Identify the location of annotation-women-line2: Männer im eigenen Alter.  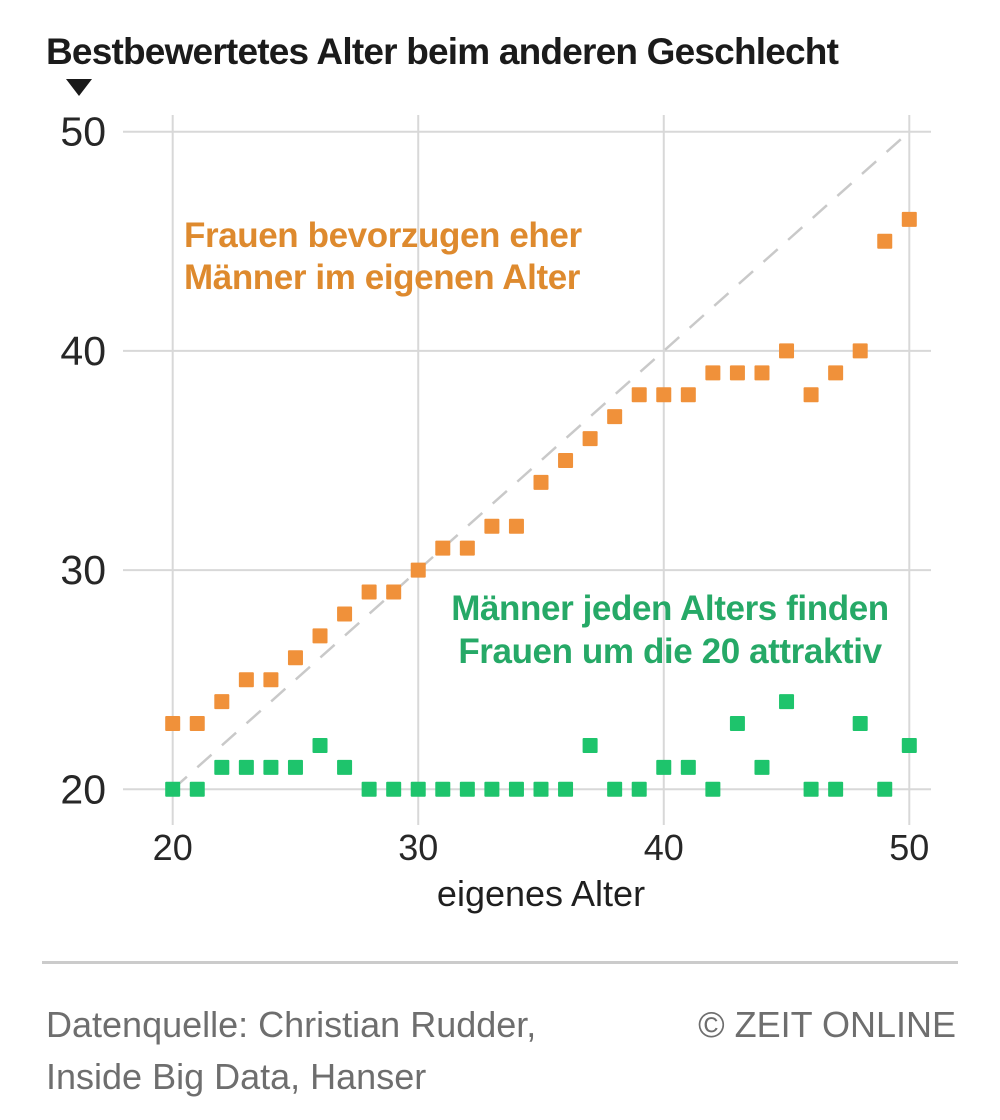
(382, 277).